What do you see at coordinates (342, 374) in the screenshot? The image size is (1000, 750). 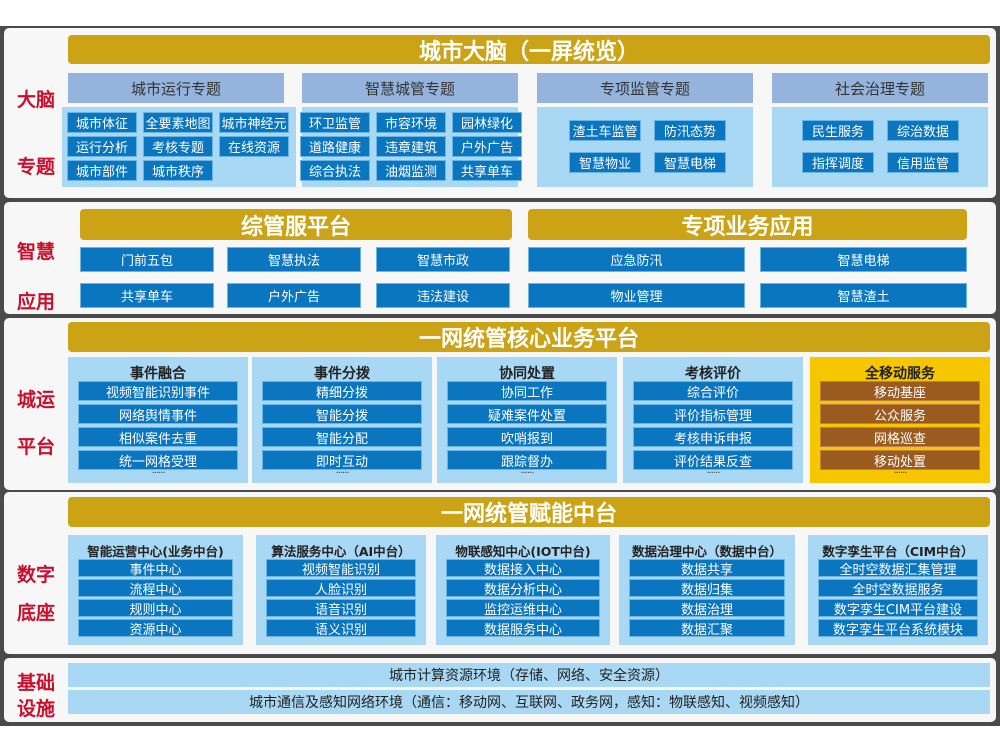 I see `module-header: 事件分拨` at bounding box center [342, 374].